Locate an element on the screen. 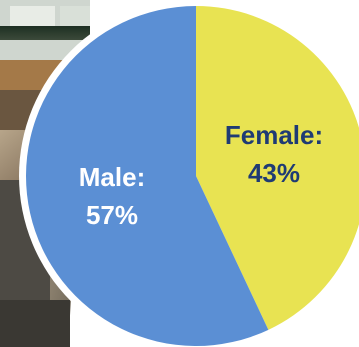 This screenshot has width=359, height=347. slice-value-1: 57% is located at coordinates (112, 215).